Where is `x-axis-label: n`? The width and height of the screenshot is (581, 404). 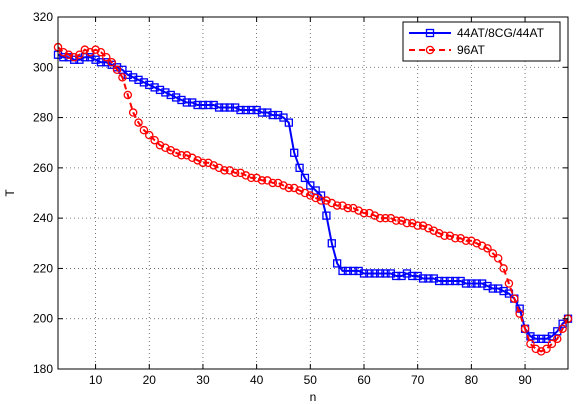
x-axis-label: n is located at coordinates (313, 397).